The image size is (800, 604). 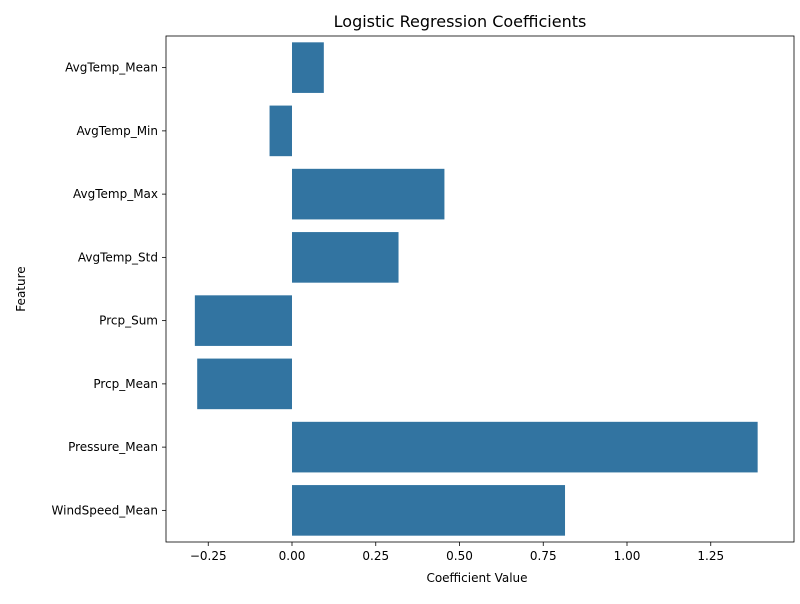 I want to click on x-axis-label: Coefficient Value, so click(x=476, y=578).